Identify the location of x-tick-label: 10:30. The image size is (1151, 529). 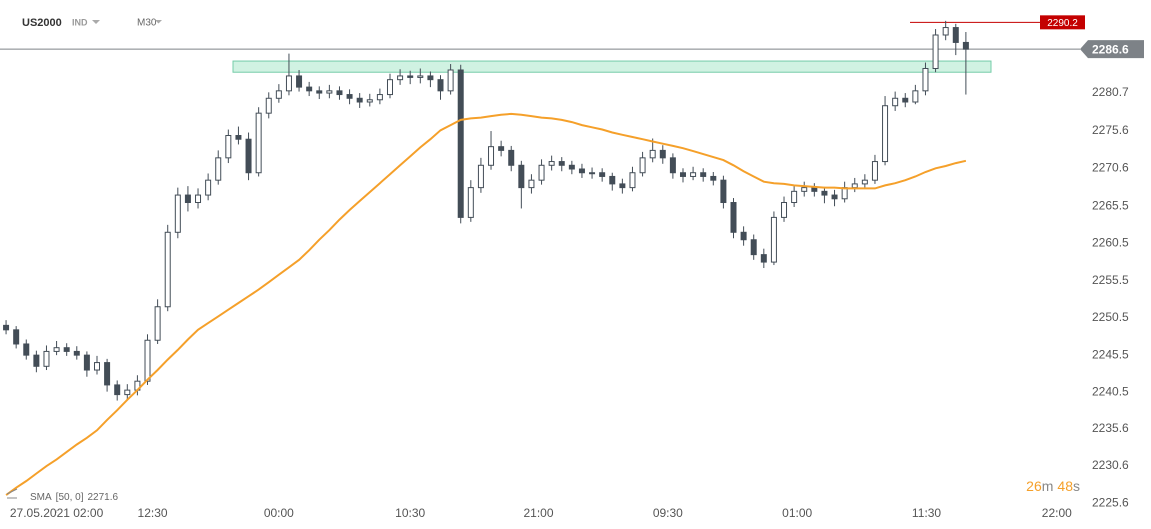
(410, 513).